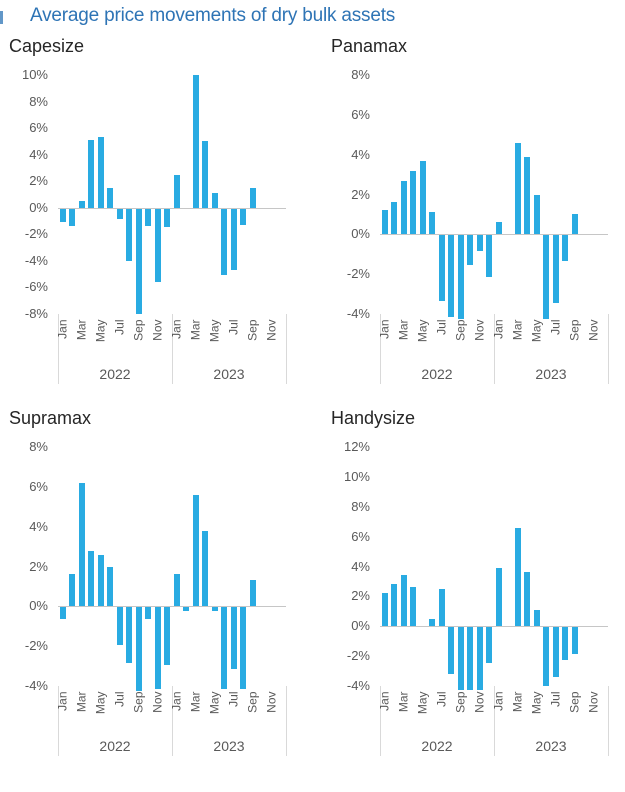 This screenshot has height=792, width=625. Describe the element at coordinates (50, 418) in the screenshot. I see `chart-title: Supramax` at that location.